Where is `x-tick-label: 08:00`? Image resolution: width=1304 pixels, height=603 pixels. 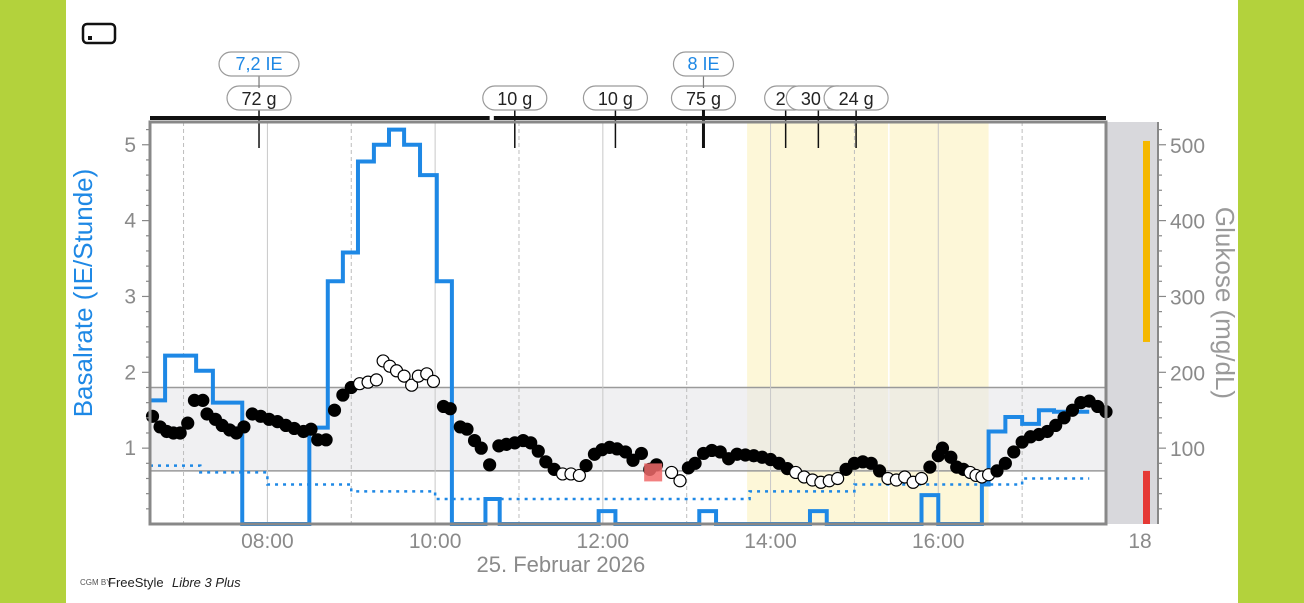 x-tick-label: 08:00 is located at coordinates (267, 541).